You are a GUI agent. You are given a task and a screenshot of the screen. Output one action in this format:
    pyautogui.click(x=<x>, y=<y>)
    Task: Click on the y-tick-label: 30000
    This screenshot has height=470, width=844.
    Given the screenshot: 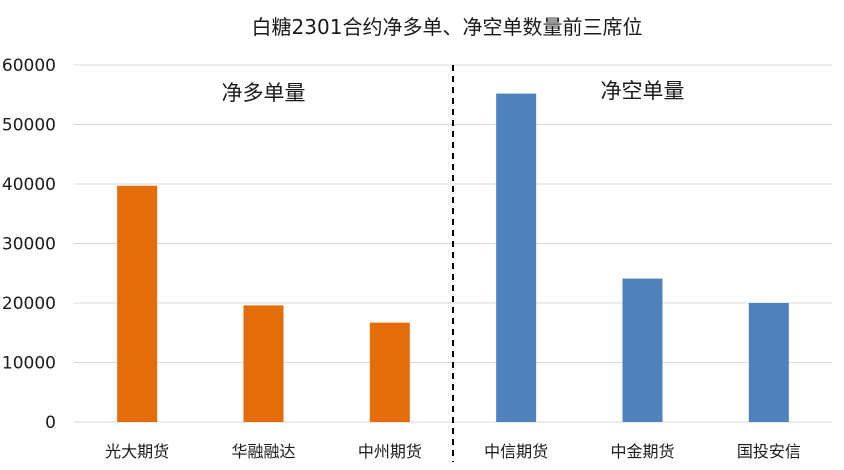 What is the action you would take?
    pyautogui.click(x=29, y=245)
    